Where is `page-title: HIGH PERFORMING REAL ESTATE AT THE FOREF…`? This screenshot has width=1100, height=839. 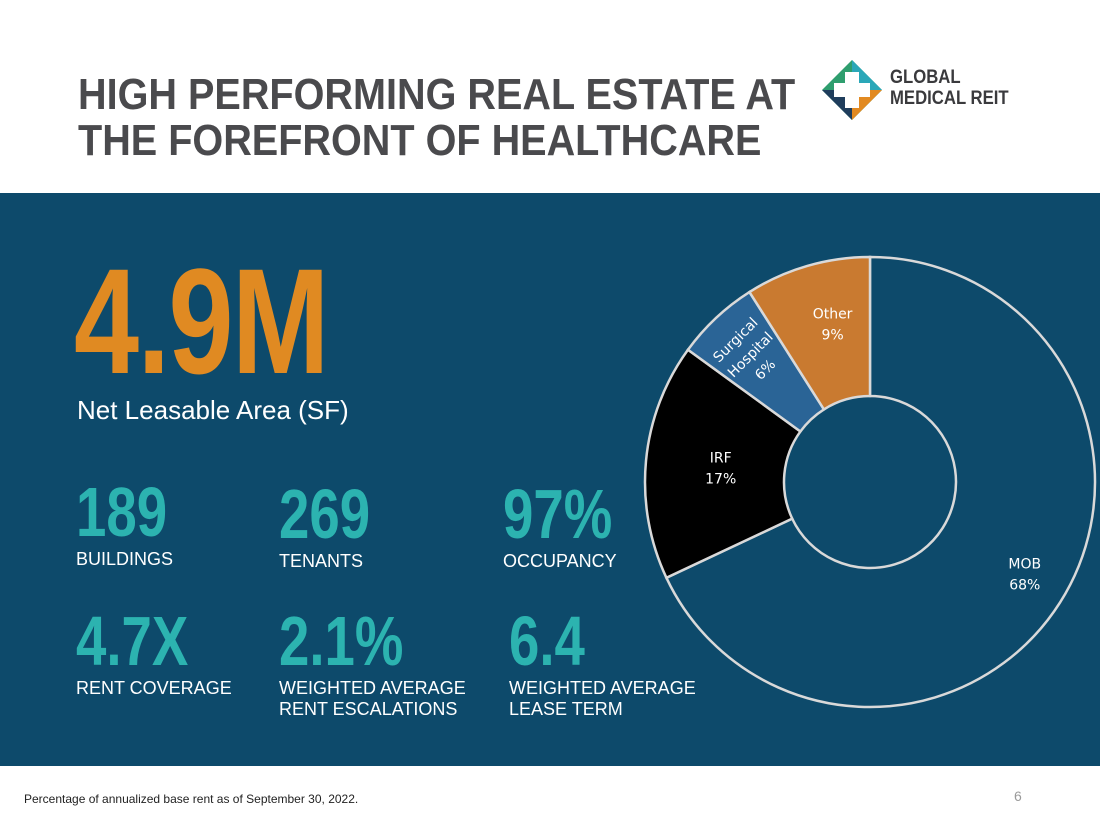
page-title: HIGH PERFORMING REAL ESTATE AT THE FOREF… is located at coordinates (437, 117).